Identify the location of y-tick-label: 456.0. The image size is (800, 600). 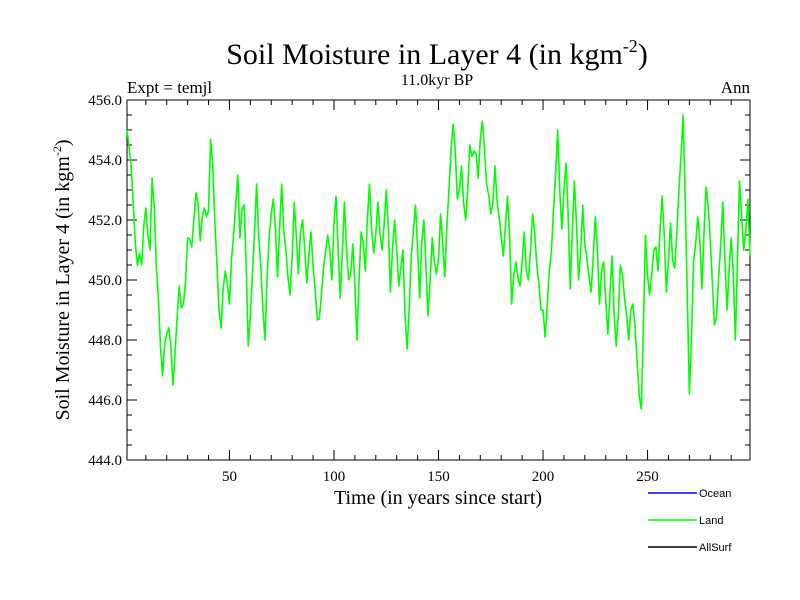
(105, 101).